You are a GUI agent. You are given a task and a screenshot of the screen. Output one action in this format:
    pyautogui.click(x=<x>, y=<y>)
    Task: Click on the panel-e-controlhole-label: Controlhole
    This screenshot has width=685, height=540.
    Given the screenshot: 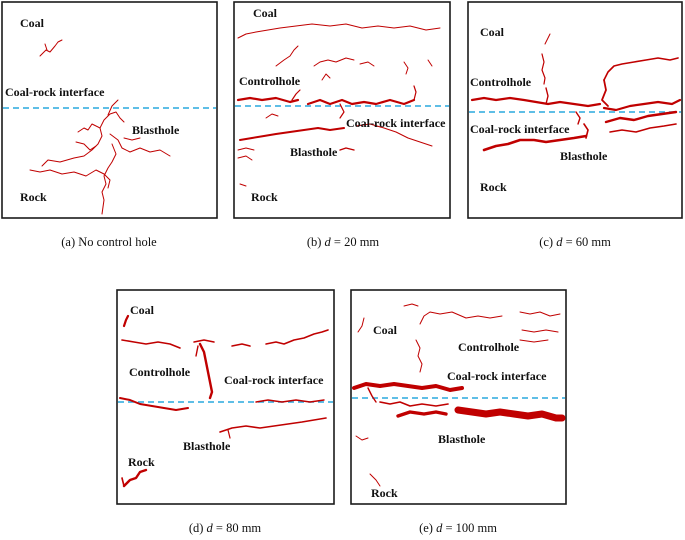 What is the action you would take?
    pyautogui.click(x=489, y=347)
    